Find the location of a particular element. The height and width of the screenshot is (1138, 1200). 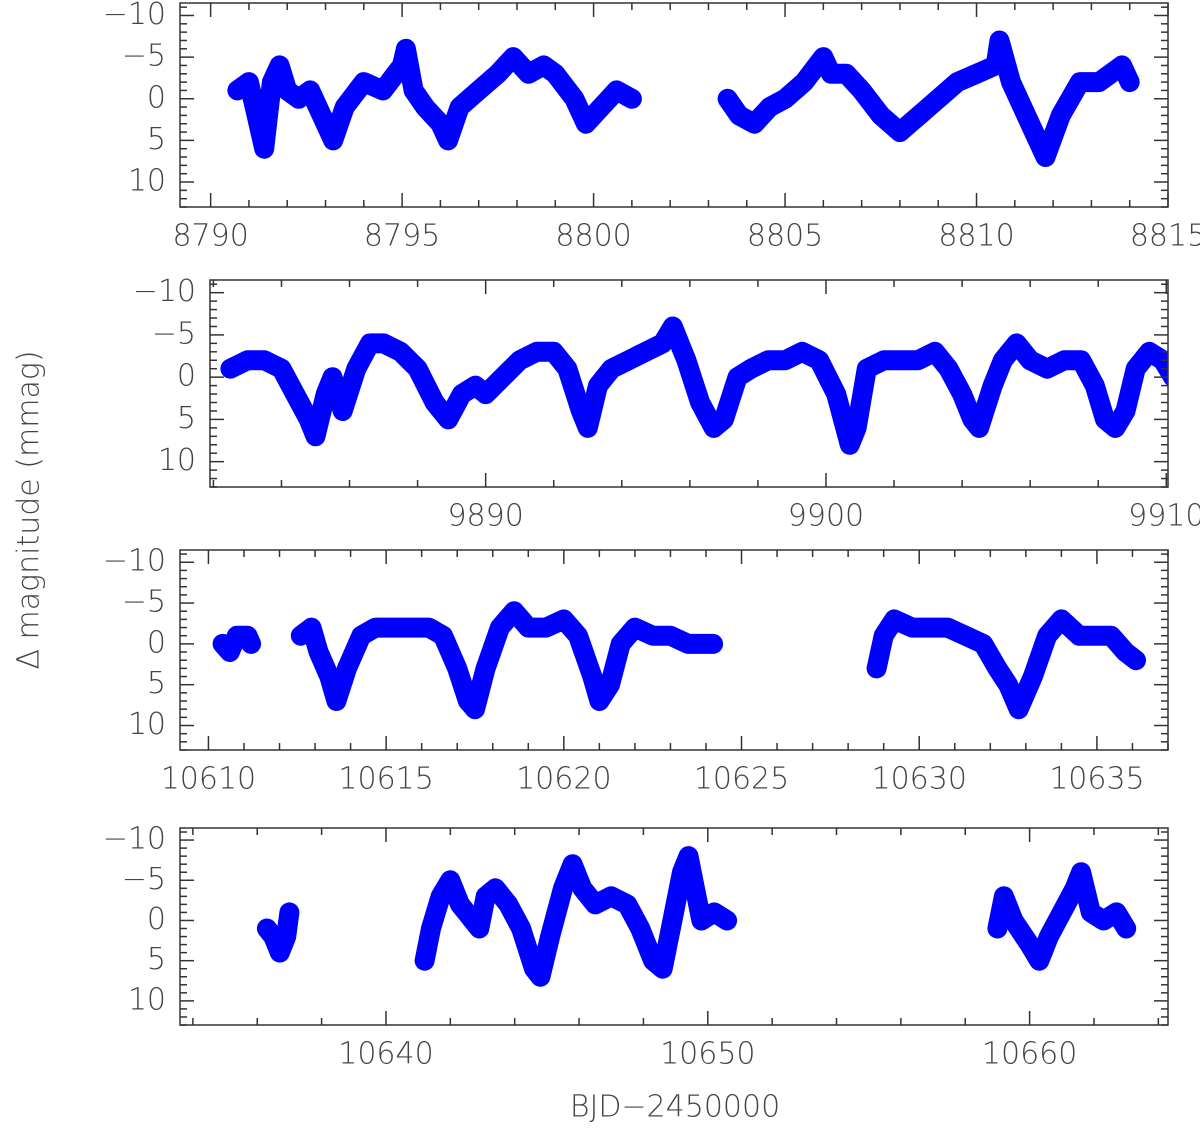

x-tick-label: 8800 is located at coordinates (593, 236).